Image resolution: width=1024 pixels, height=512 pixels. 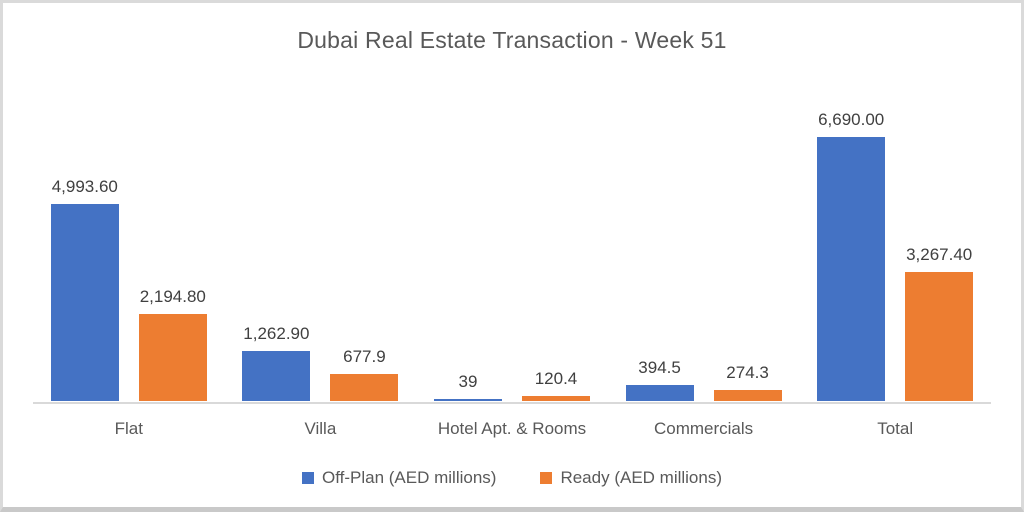 What do you see at coordinates (364, 357) in the screenshot?
I see `data-label-ready-aed-millions-villa: 677.9` at bounding box center [364, 357].